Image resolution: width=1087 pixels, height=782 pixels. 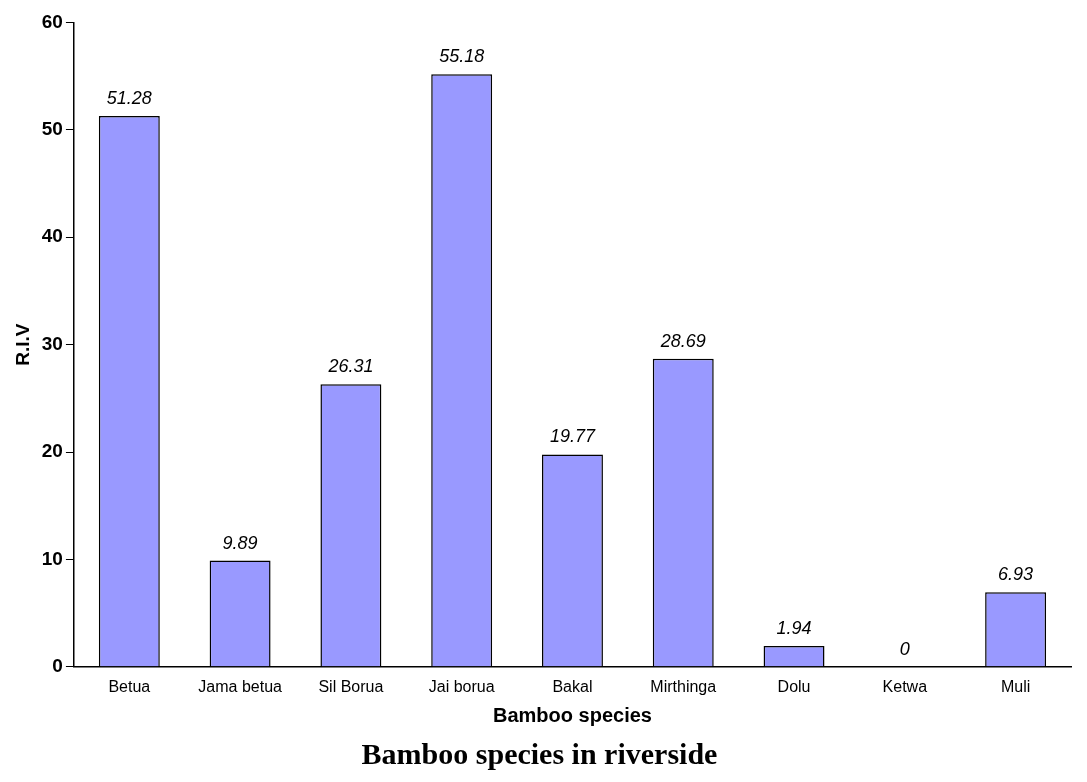 What do you see at coordinates (350, 366) in the screenshot?
I see `data-label: 26.31` at bounding box center [350, 366].